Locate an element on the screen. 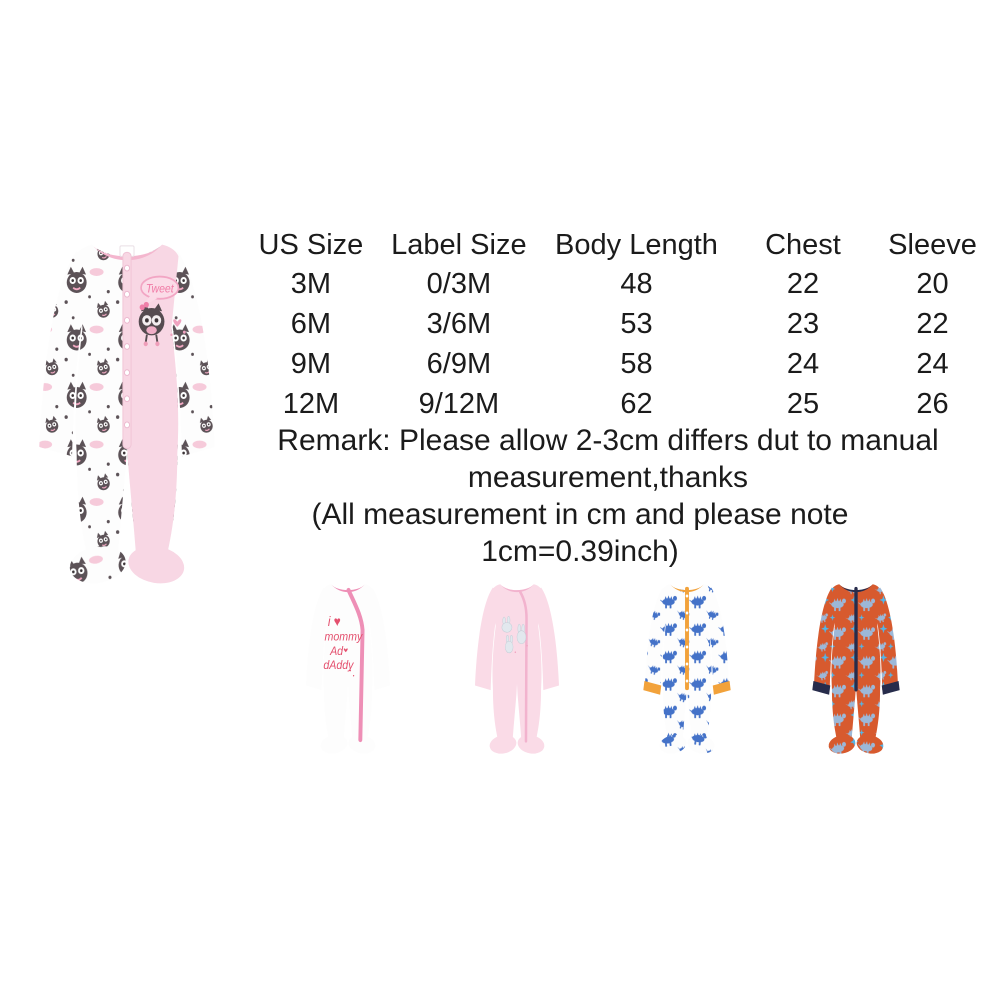  main-product-photo: Tweet is located at coordinates (127, 404).